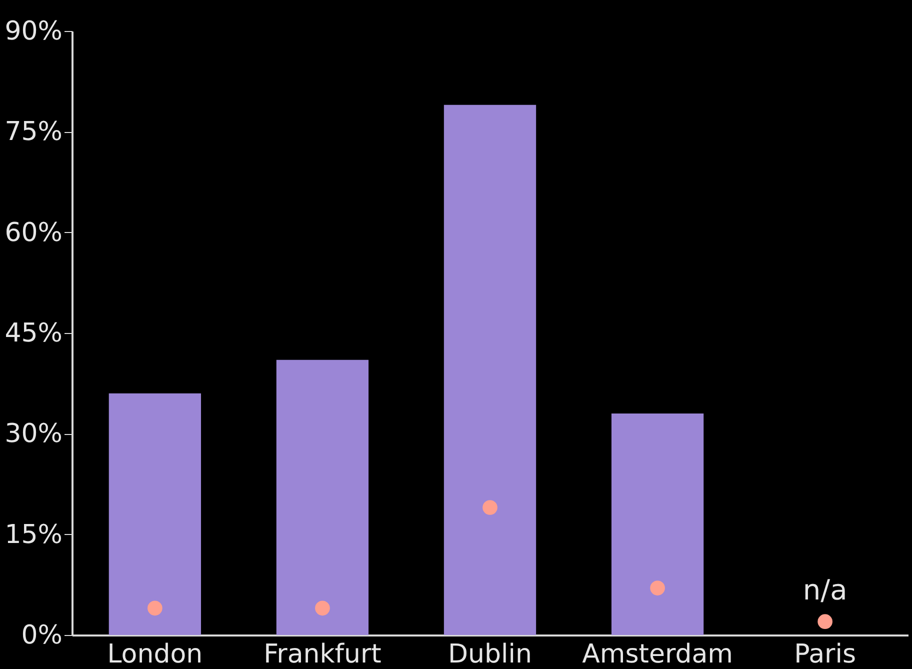 This screenshot has width=912, height=669. Describe the element at coordinates (33, 535) in the screenshot. I see `y-tick-label: 15%` at that location.